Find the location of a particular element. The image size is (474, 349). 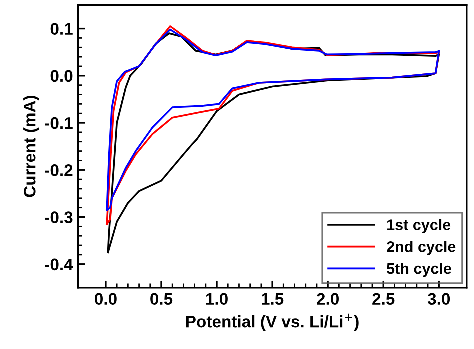

x-tick-label: 2.5 is located at coordinates (383, 299).